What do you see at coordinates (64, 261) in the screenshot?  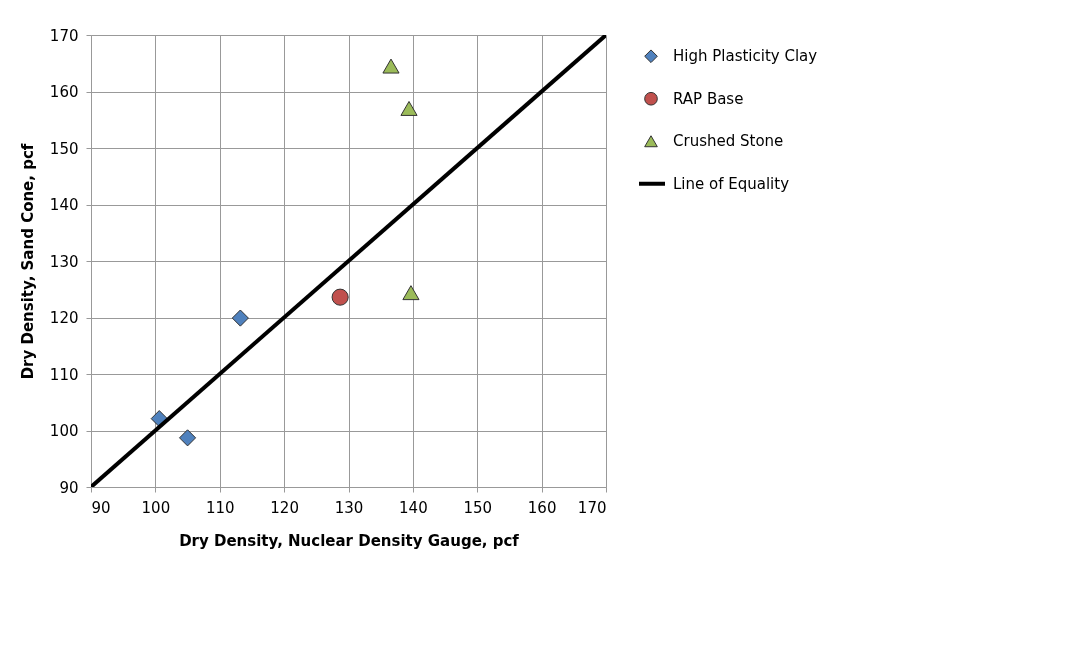 I see `y-tick-label: 130` at bounding box center [64, 261].